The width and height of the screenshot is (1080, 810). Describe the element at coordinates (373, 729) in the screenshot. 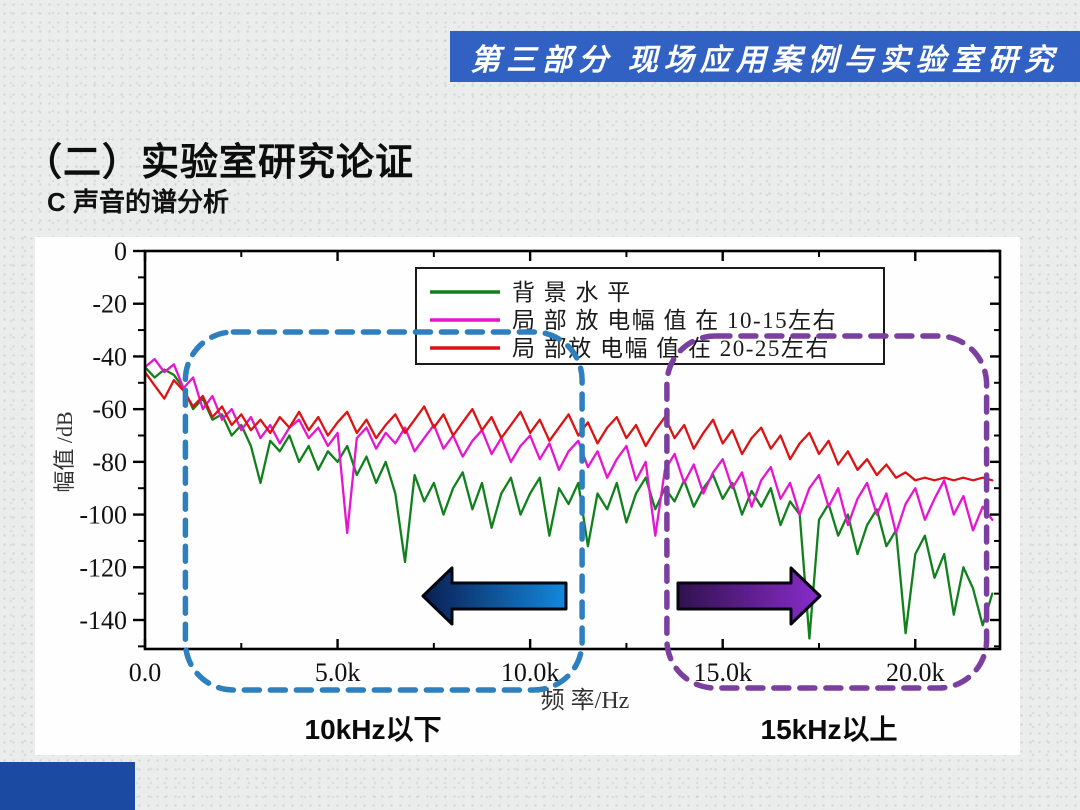

I see `region-label-below-10khz: 10kHz以下` at that location.